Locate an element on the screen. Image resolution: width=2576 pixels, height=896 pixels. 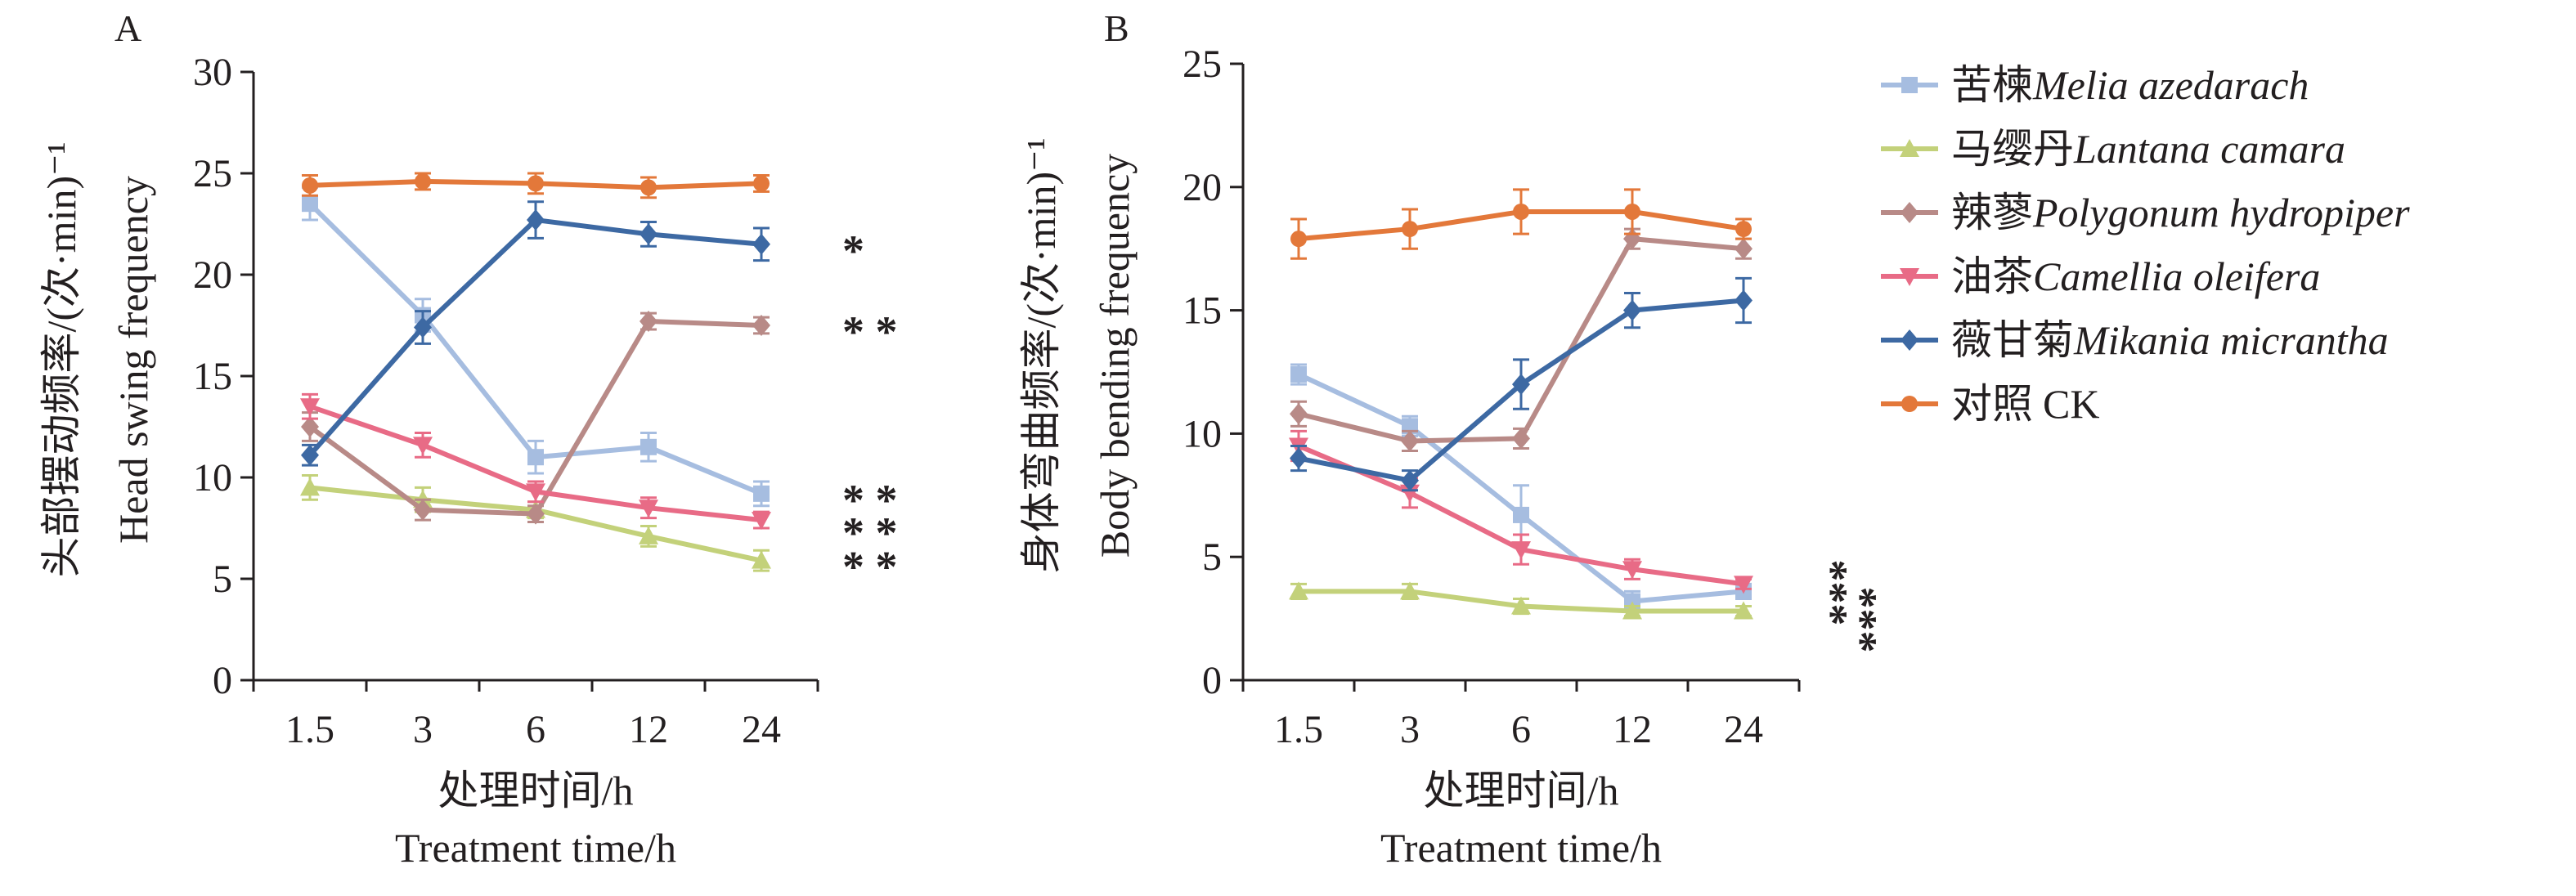
legend-item-mikania-micrantha: 薇甘菊Mikania micrantha is located at coordinates (2135, 340).